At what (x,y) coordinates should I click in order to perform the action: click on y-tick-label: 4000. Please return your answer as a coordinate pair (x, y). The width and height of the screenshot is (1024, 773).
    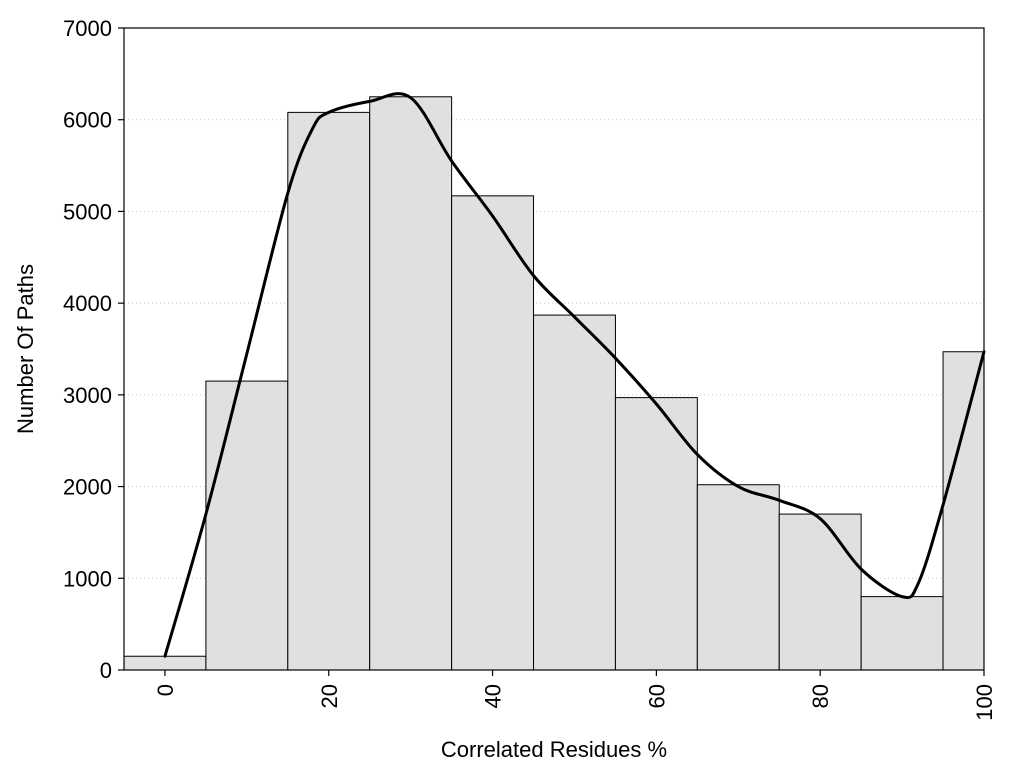
    Looking at the image, I should click on (87, 303).